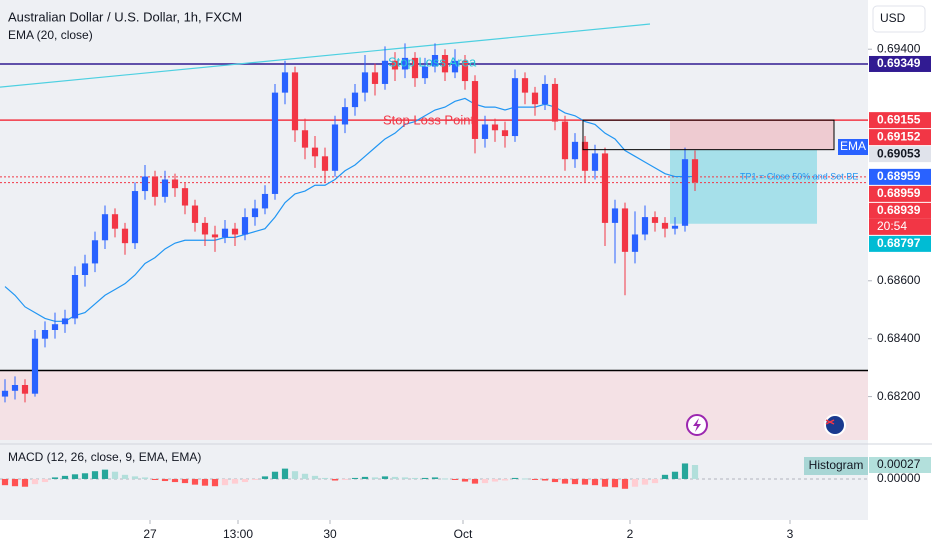 The height and width of the screenshot is (550, 932). I want to click on ema-tag-label: EMA, so click(853, 146).